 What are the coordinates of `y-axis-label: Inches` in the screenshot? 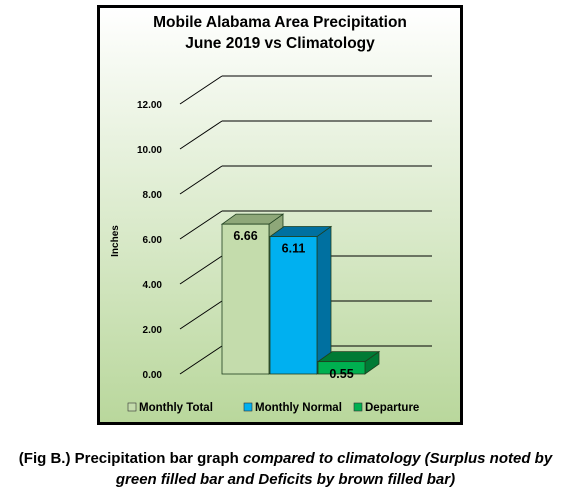 It's located at (115, 241).